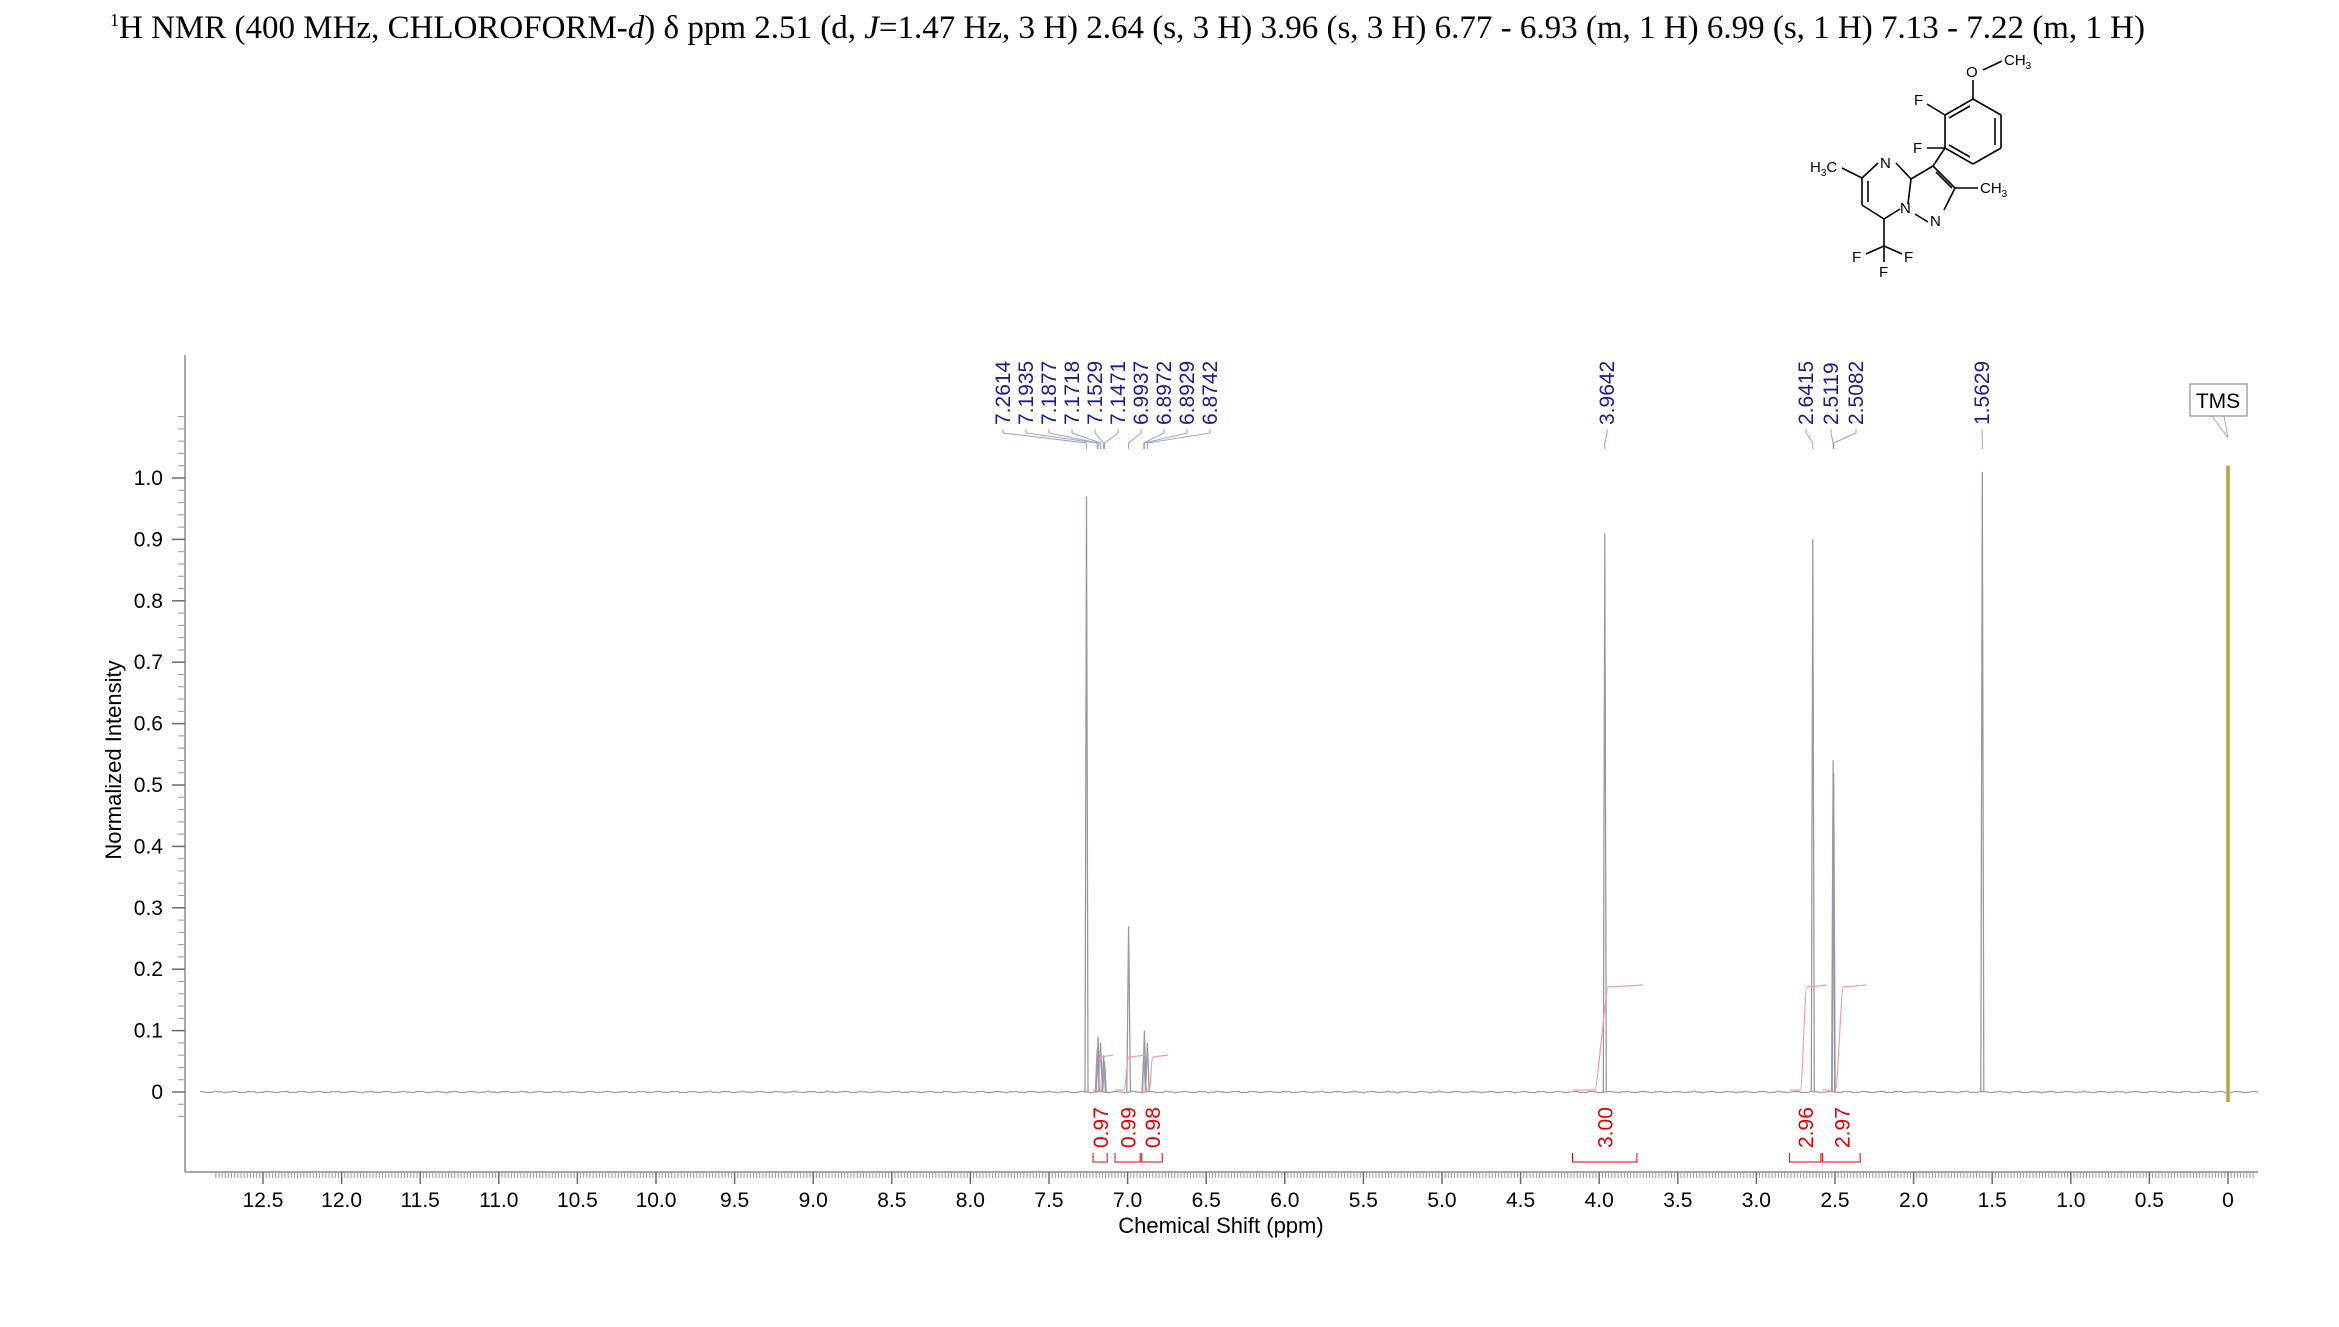 The image size is (2339, 1327). What do you see at coordinates (373, 28) in the screenshot?
I see `title-text-a: H NMR (400 MHz, CHLOROFORM-` at bounding box center [373, 28].